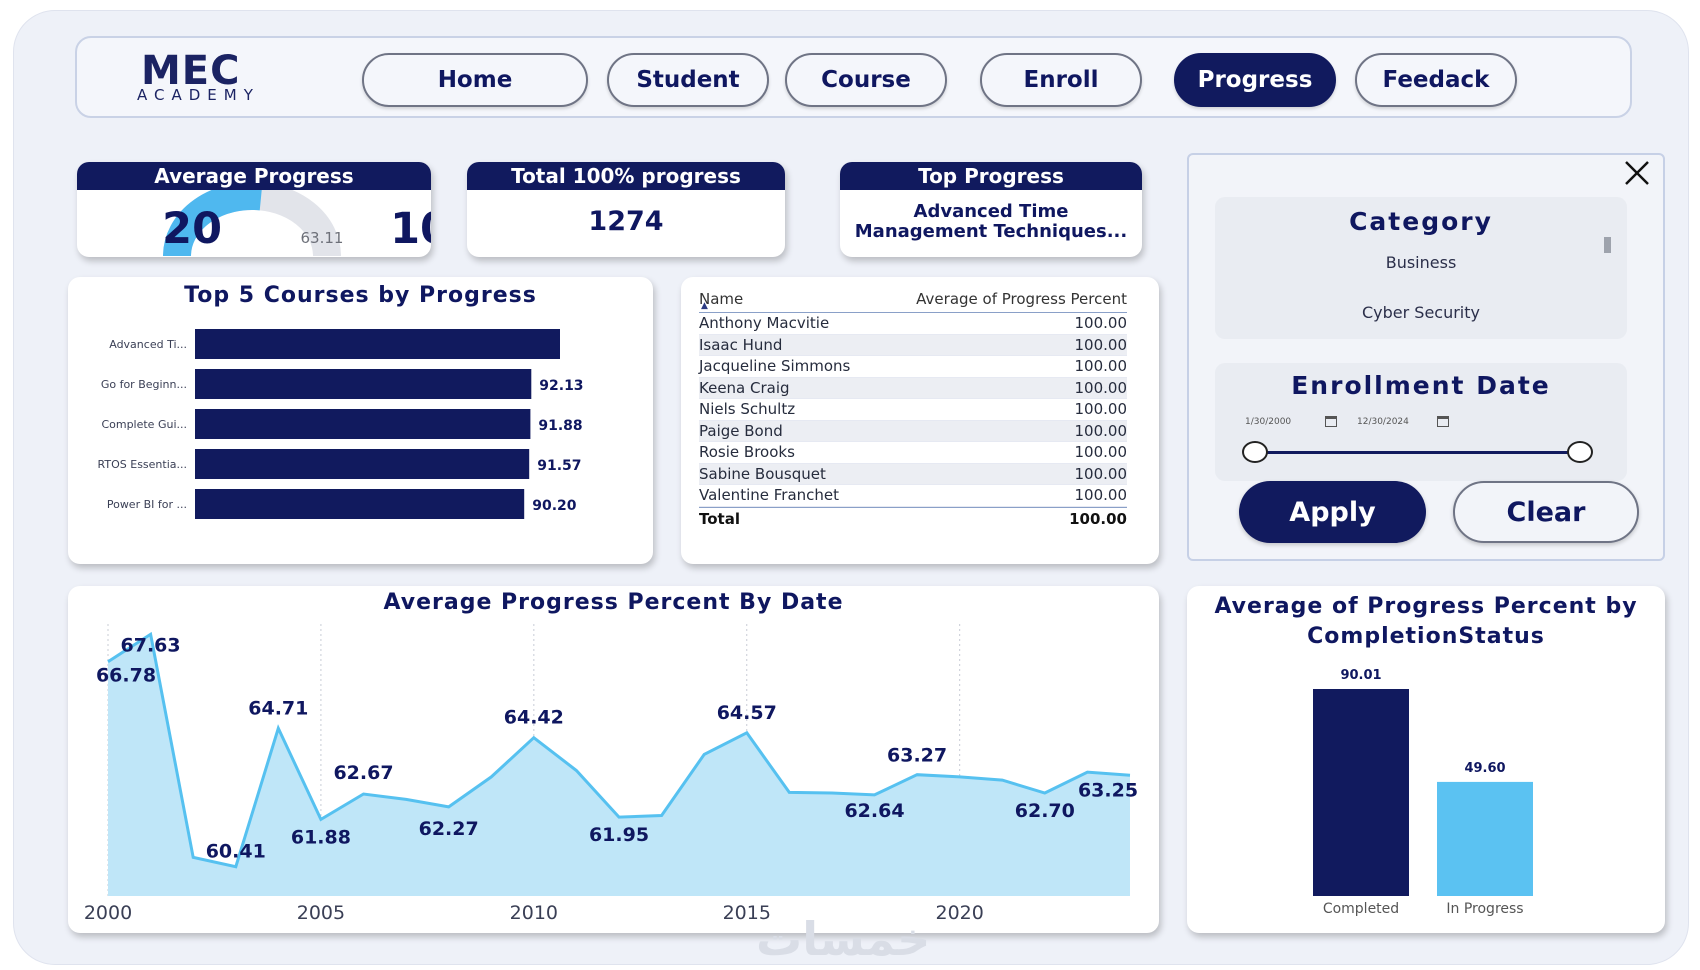 The width and height of the screenshot is (1700, 970). What do you see at coordinates (764, 323) in the screenshot?
I see `table-cell-name: Anthony Macvitie` at bounding box center [764, 323].